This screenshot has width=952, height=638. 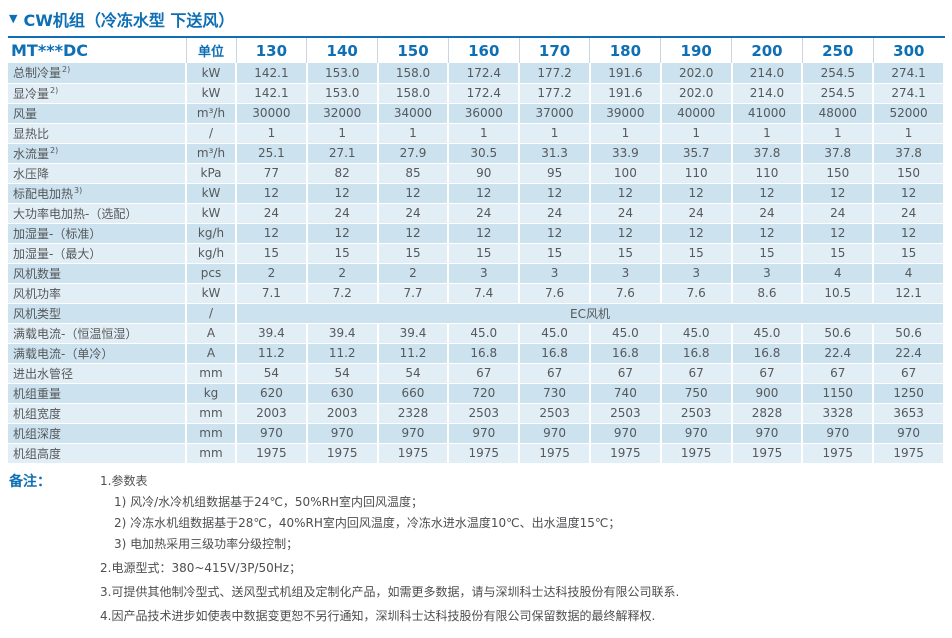 What do you see at coordinates (342, 50) in the screenshot?
I see `model-column-header: 140` at bounding box center [342, 50].